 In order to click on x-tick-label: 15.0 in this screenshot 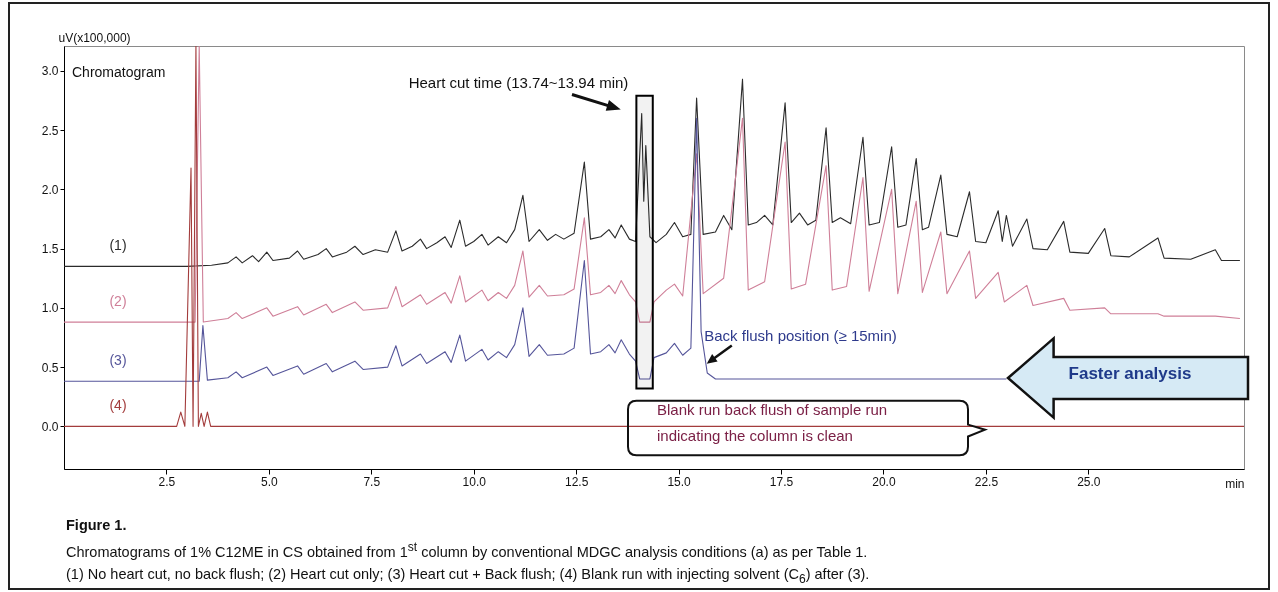, I will do `click(679, 481)`.